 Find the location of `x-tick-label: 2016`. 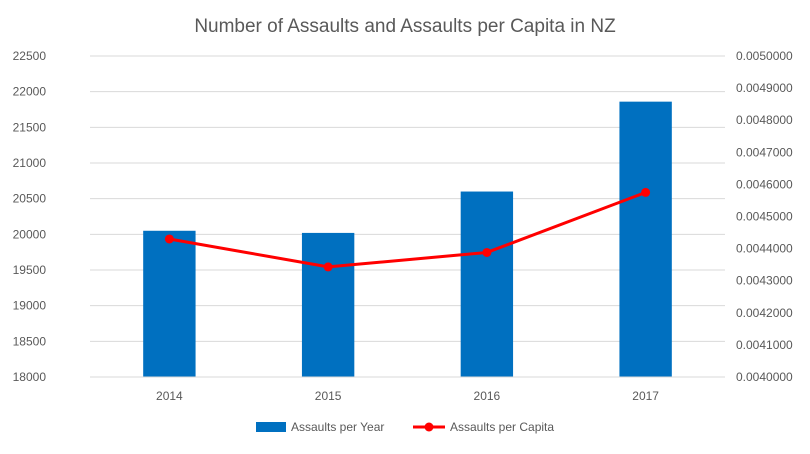

x-tick-label: 2016 is located at coordinates (487, 396).